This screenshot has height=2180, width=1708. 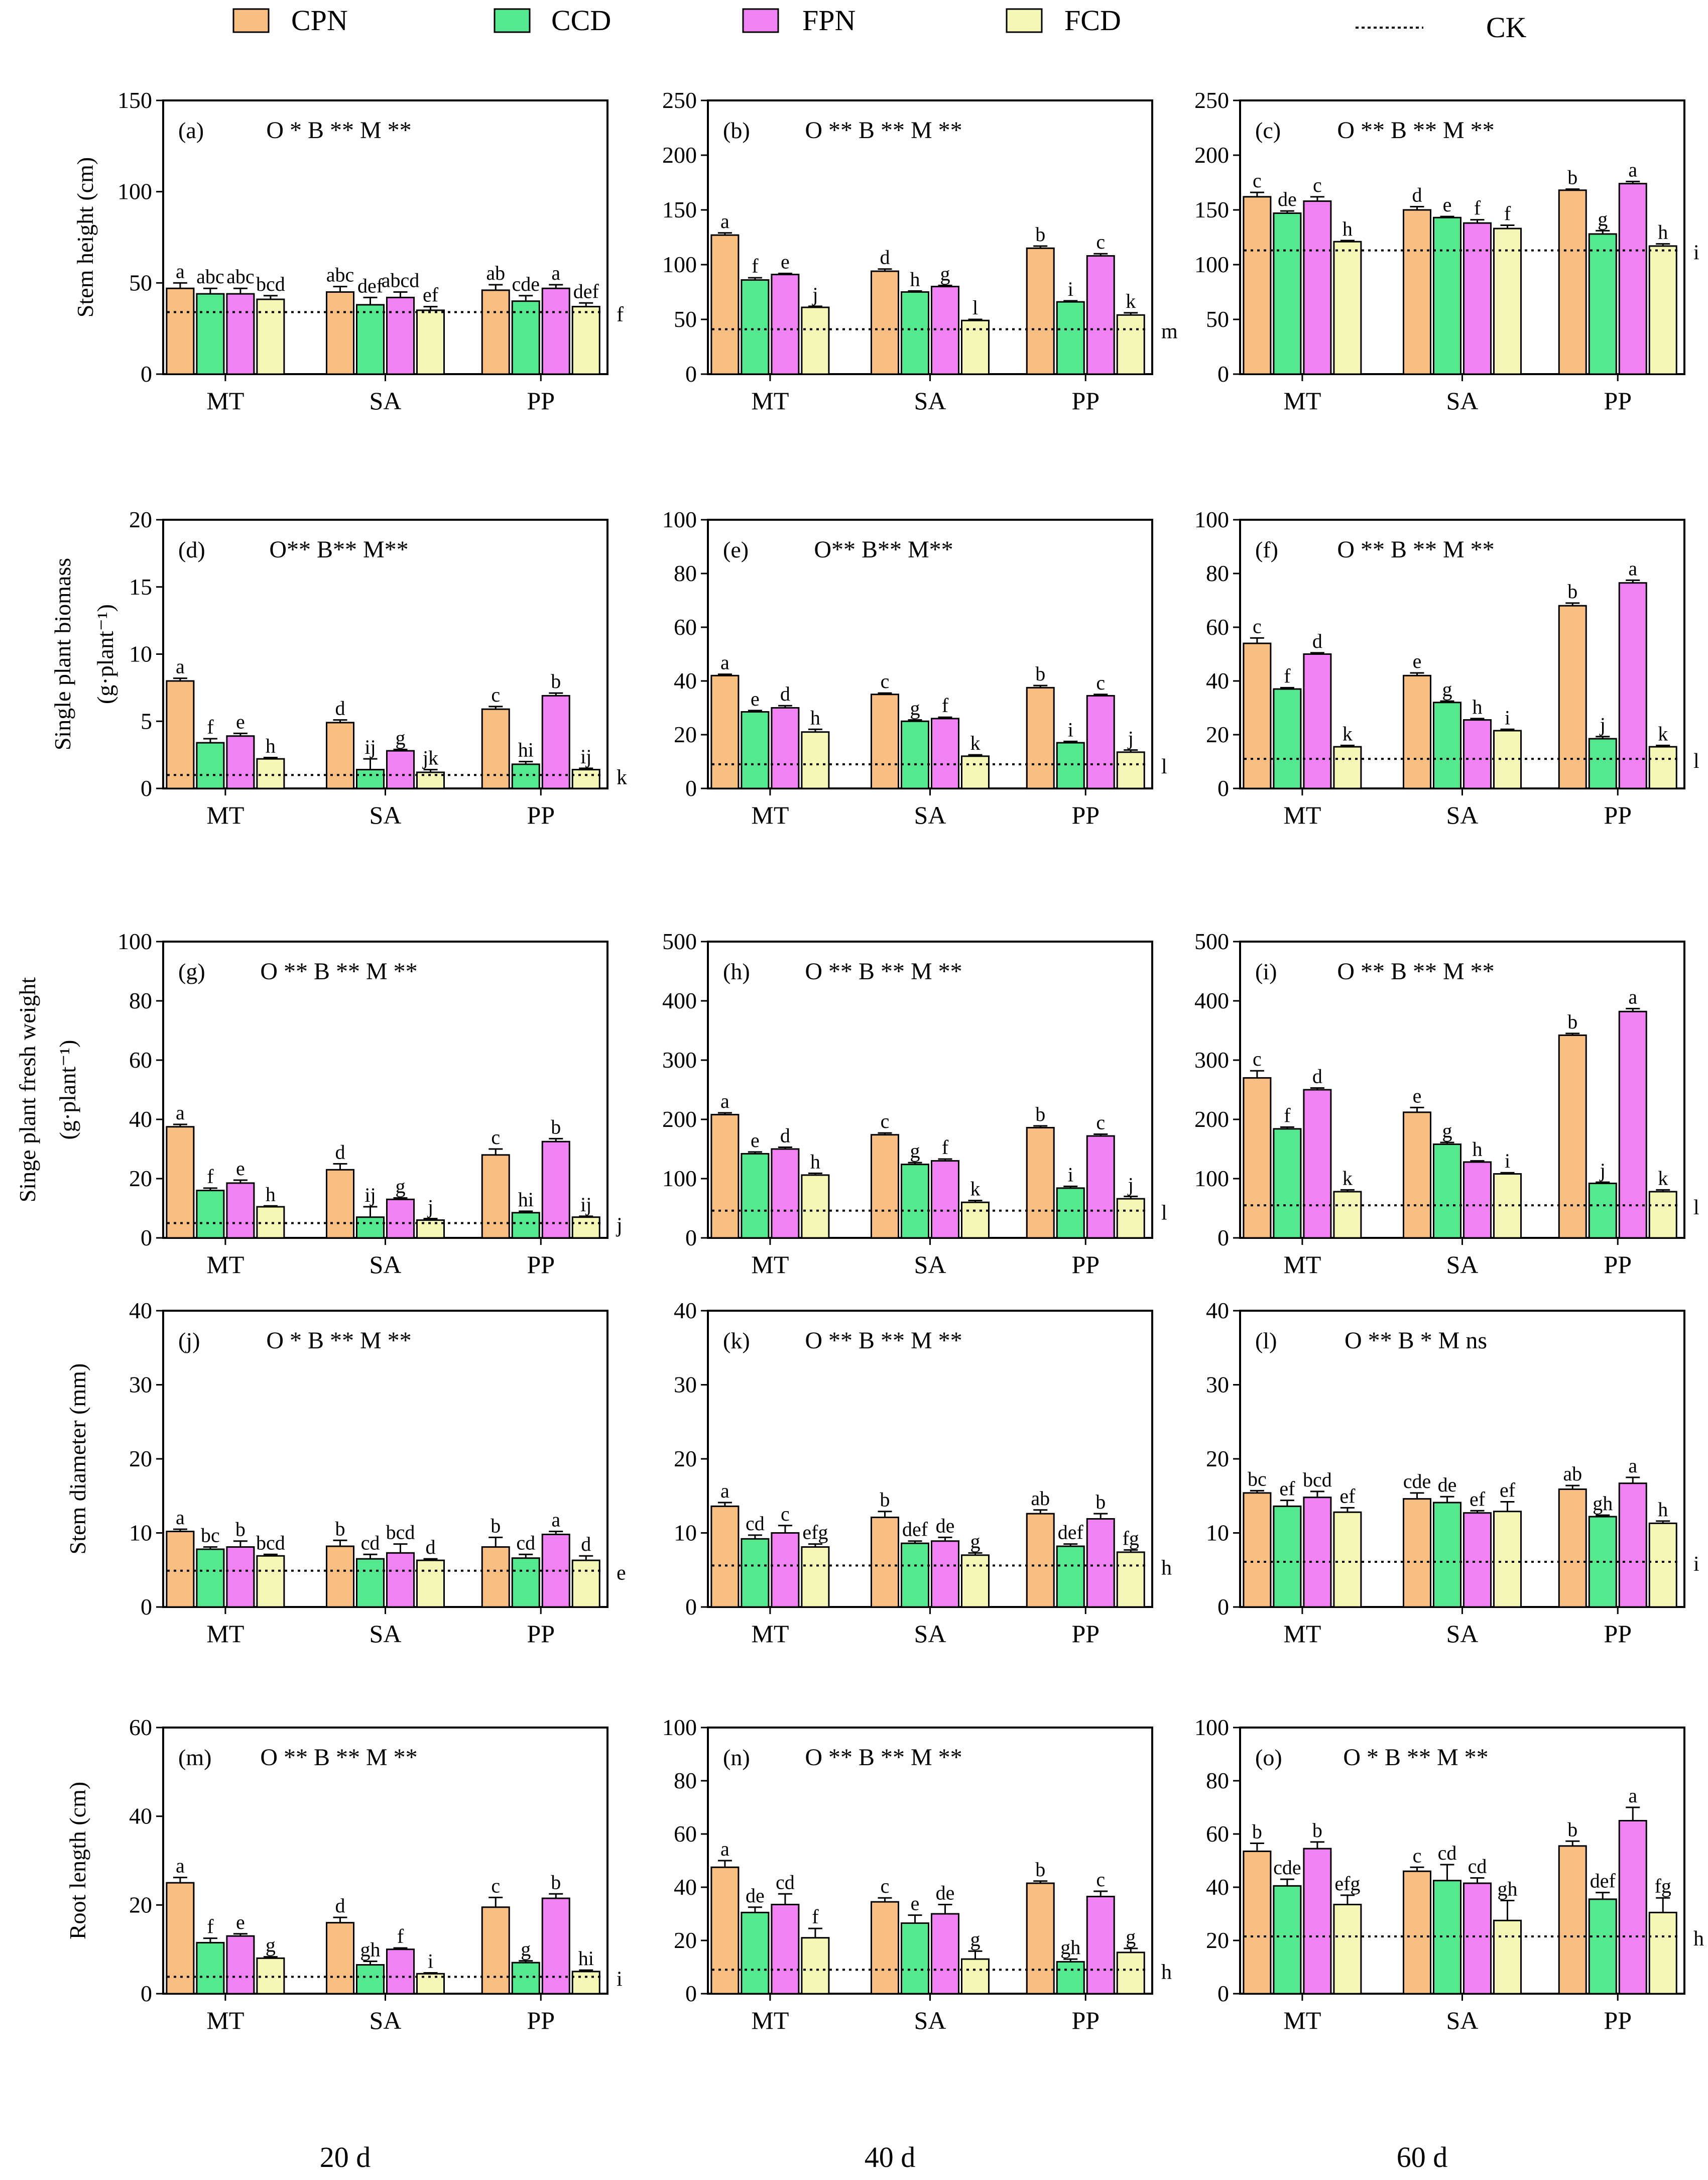 I want to click on legend-swatch-cpn, so click(x=251, y=20).